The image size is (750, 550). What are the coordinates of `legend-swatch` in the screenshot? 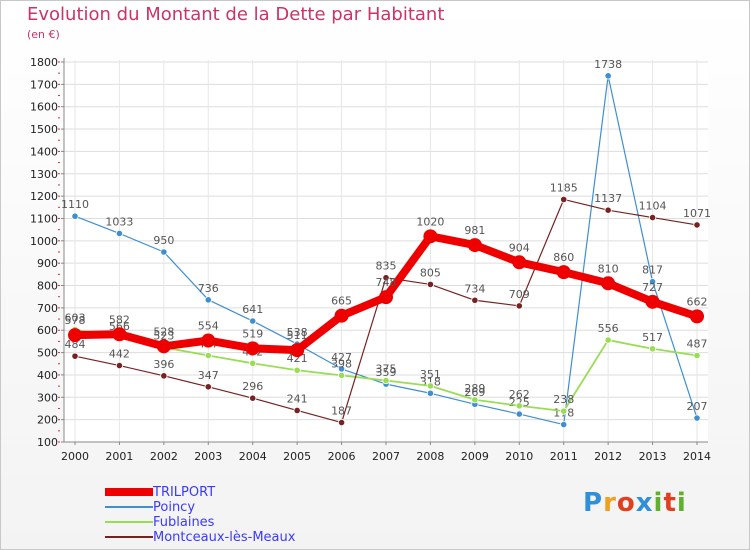 It's located at (129, 522).